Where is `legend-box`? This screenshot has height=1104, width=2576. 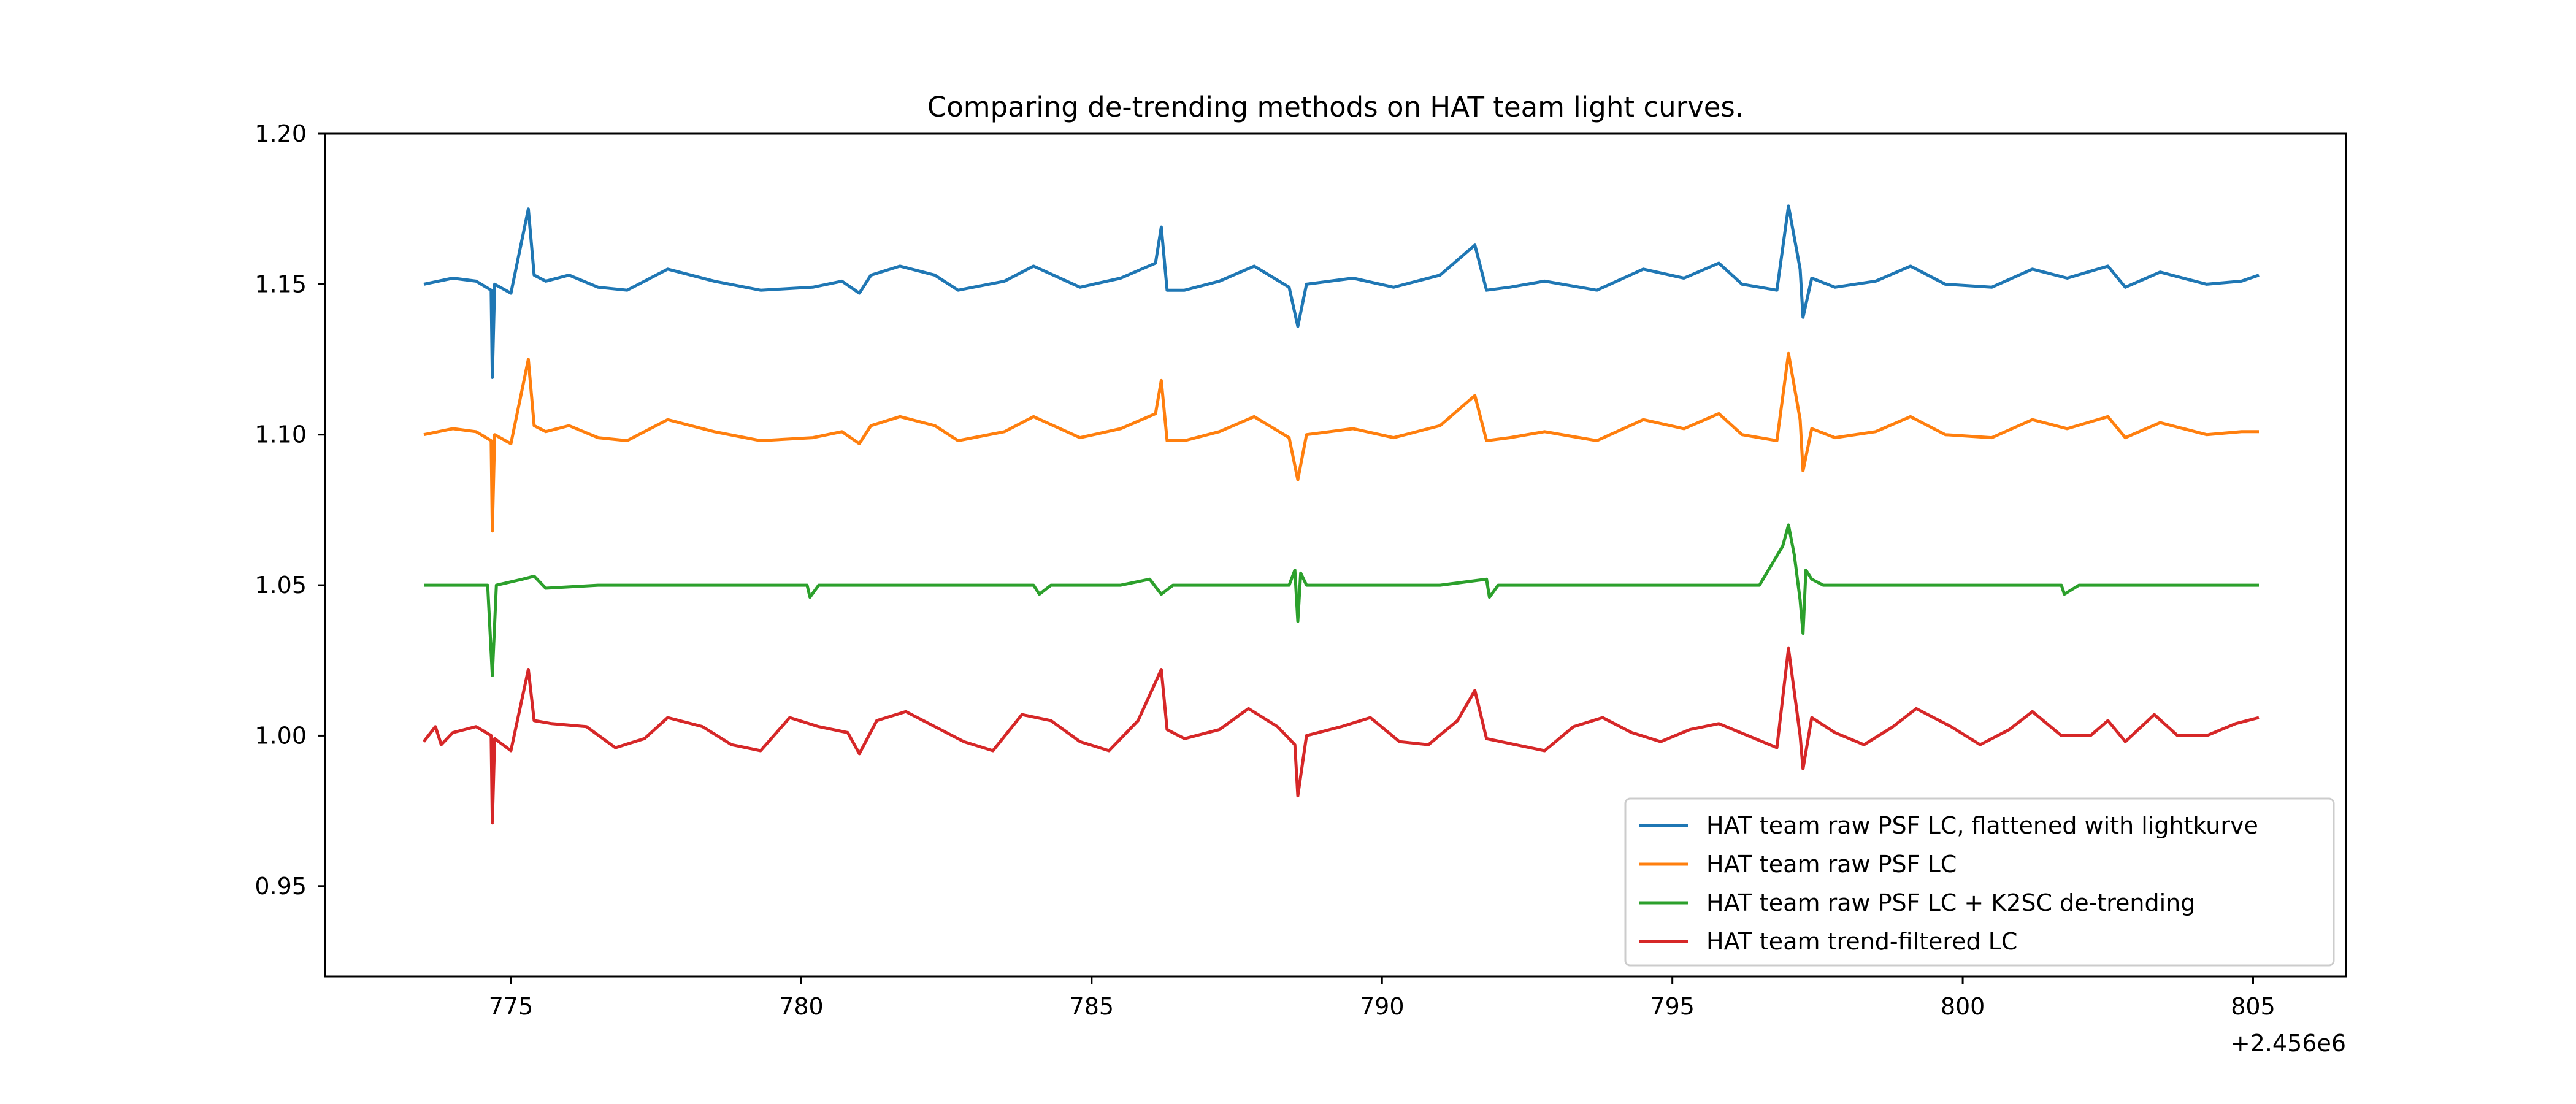 legend-box is located at coordinates (1979, 882).